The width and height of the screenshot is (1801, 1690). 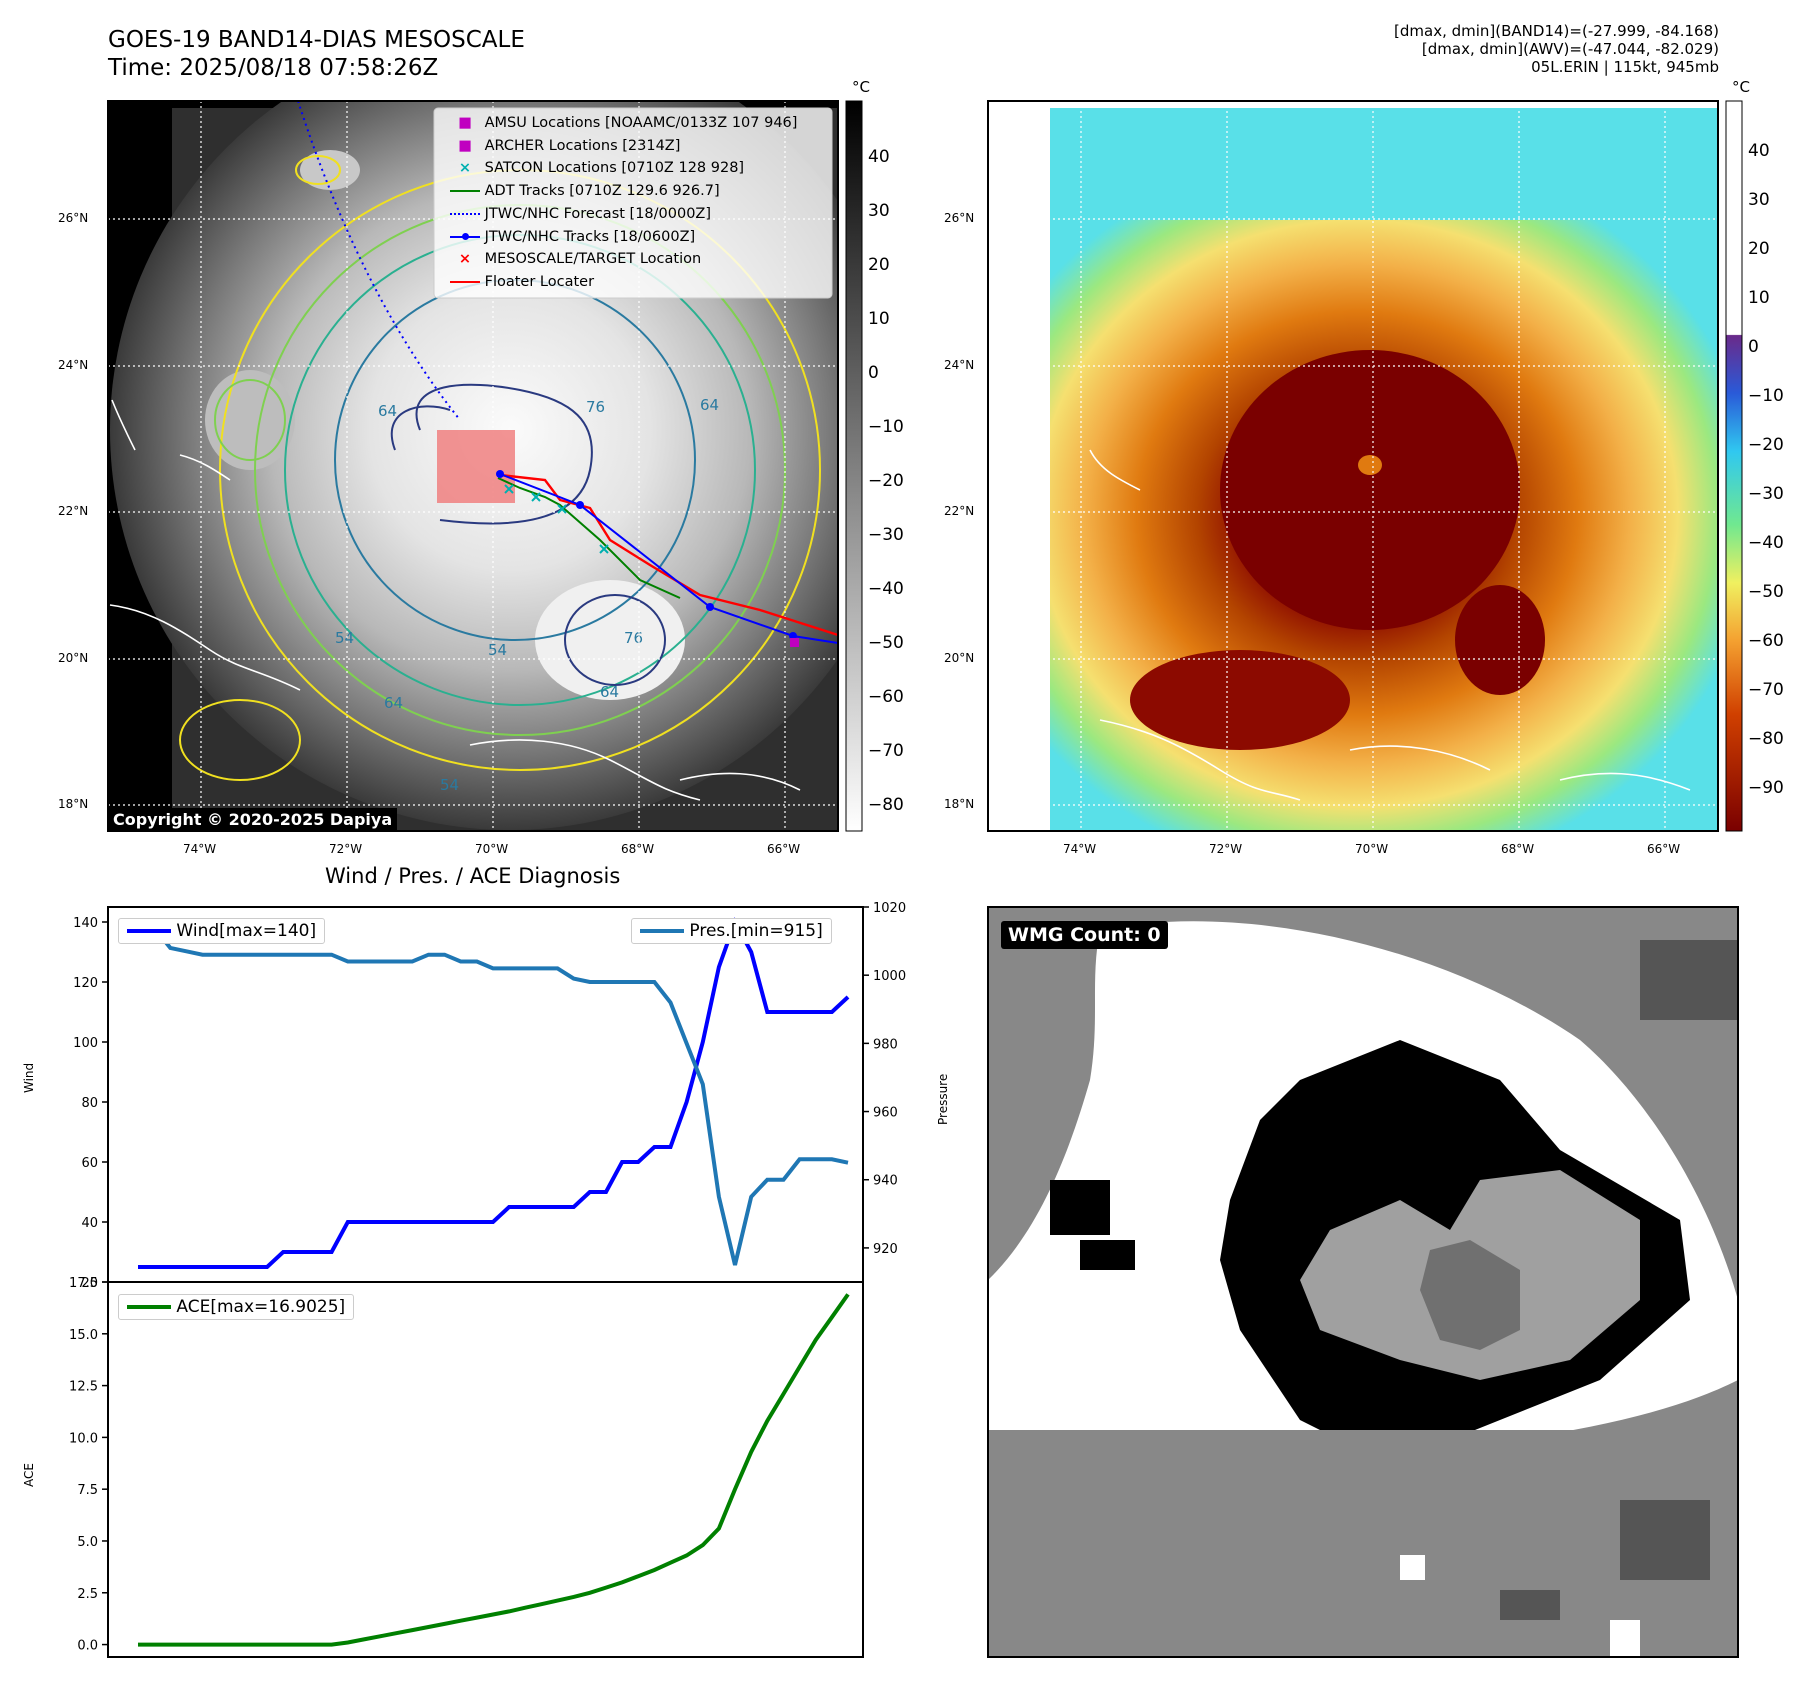 I want to click on dias-colorbar-unit: °C, so click(x=1741, y=87).